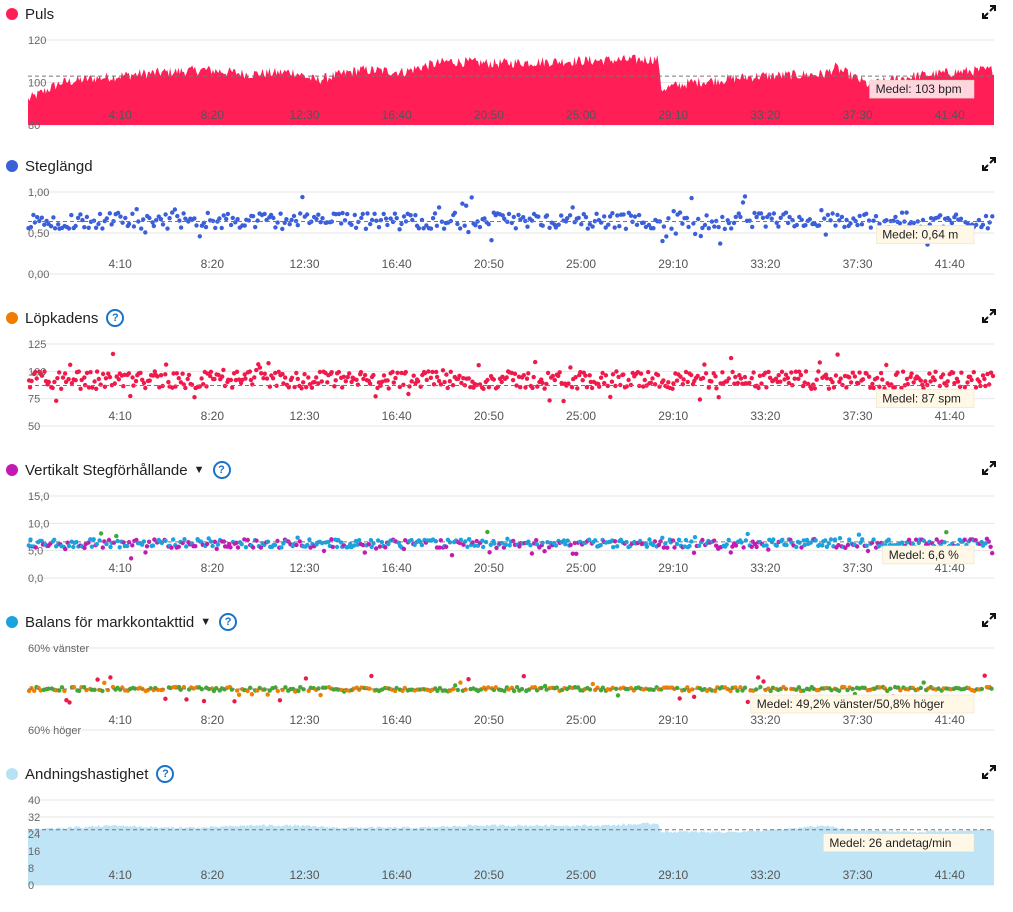  Describe the element at coordinates (34, 818) in the screenshot. I see `y-tick-label: 32` at that location.